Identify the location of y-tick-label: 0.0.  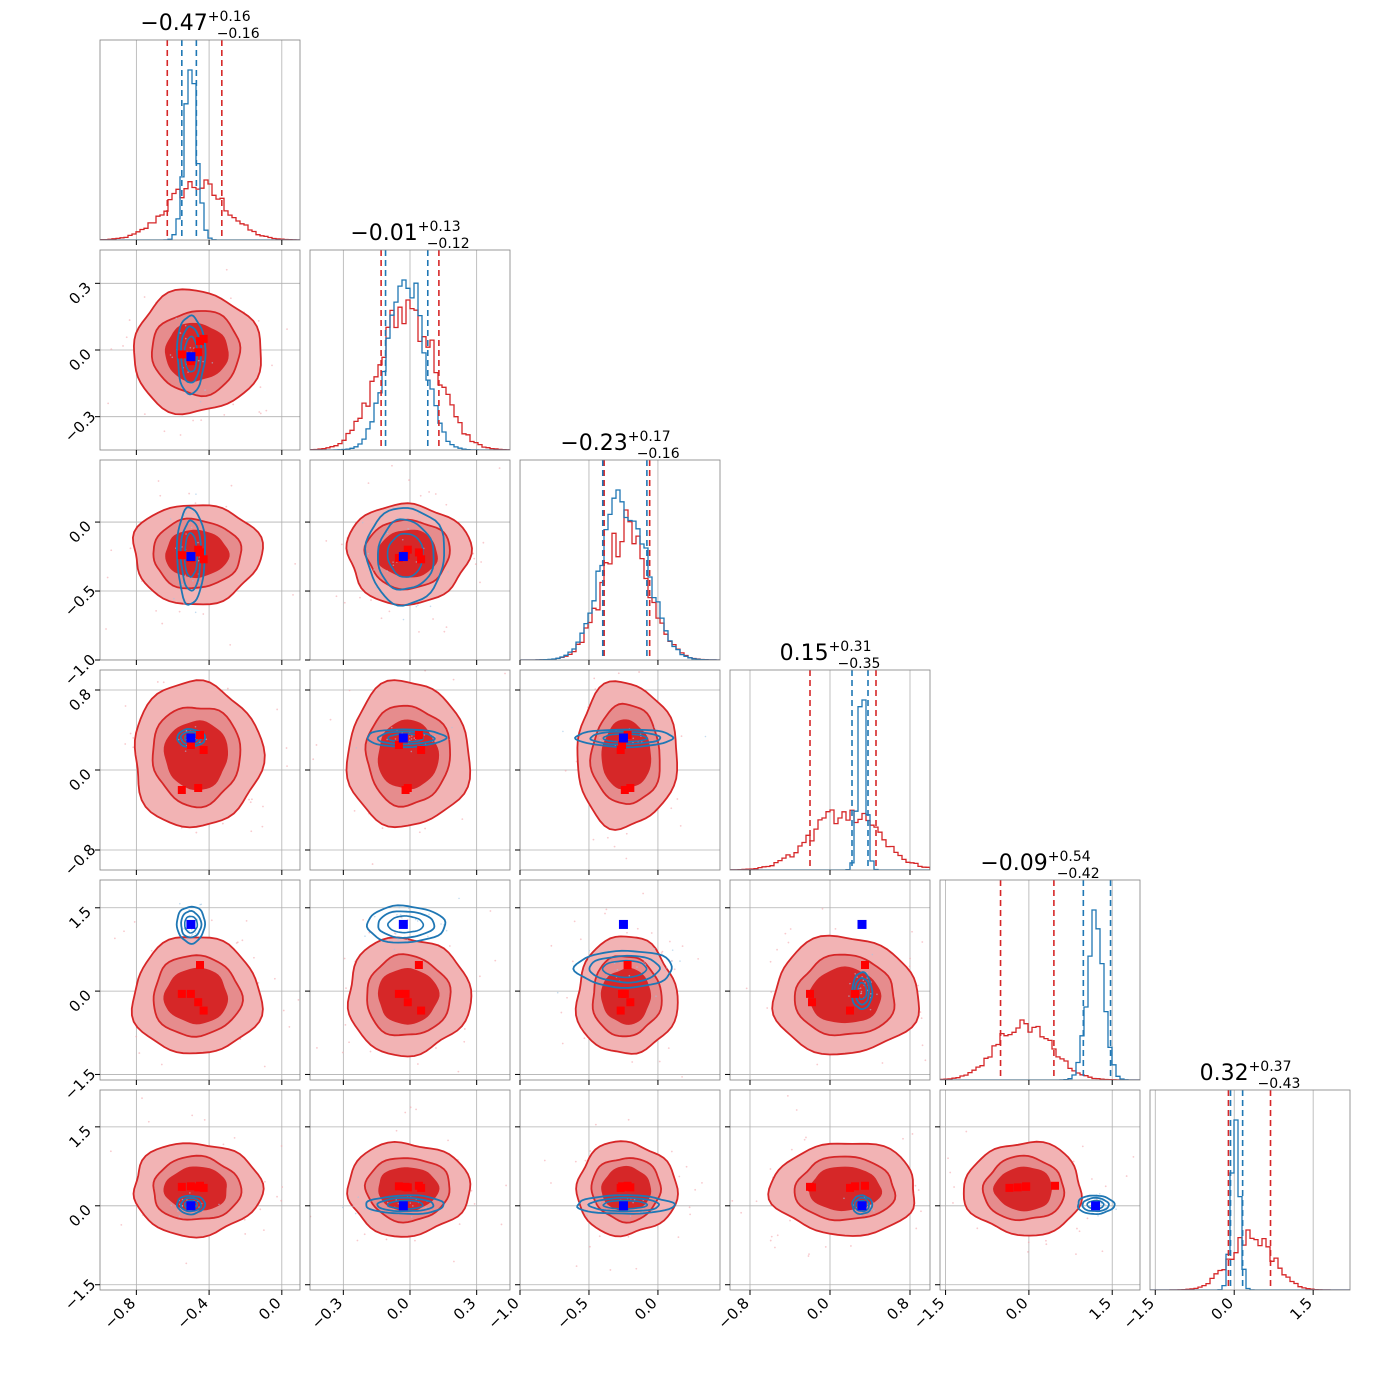
(80, 780).